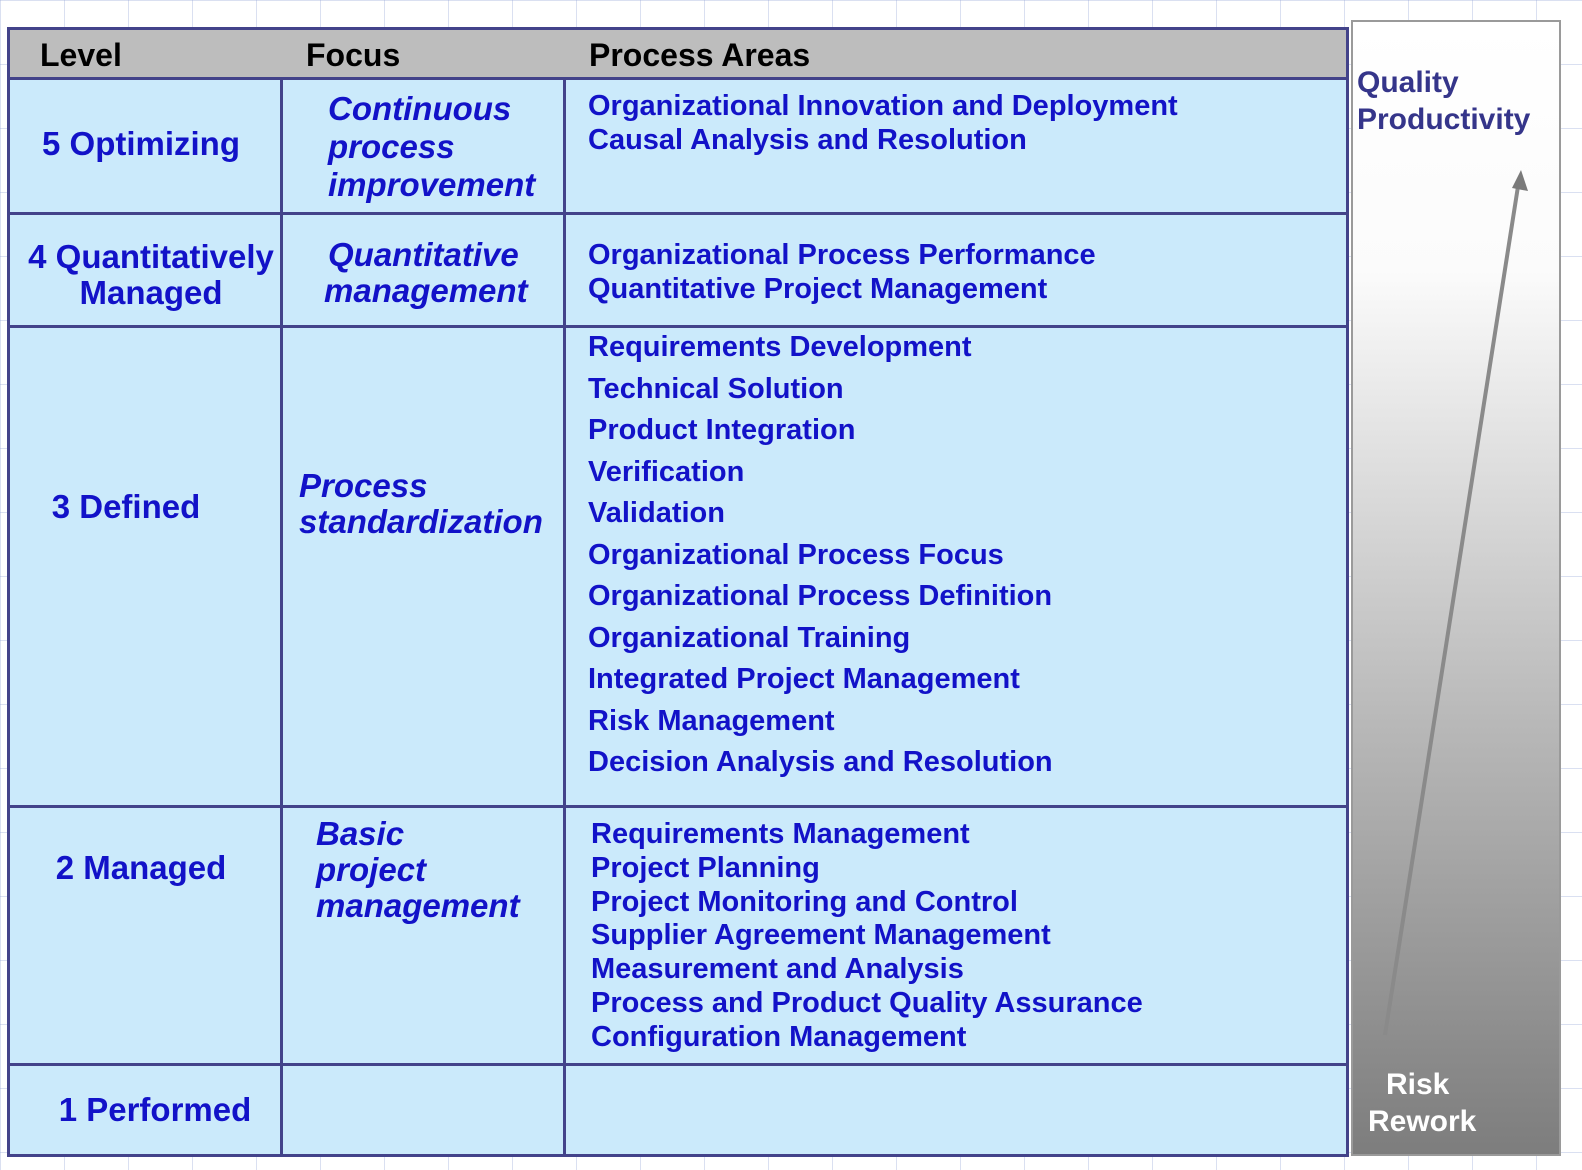 The height and width of the screenshot is (1170, 1582). What do you see at coordinates (432, 184) in the screenshot?
I see `focus-line: improvement` at bounding box center [432, 184].